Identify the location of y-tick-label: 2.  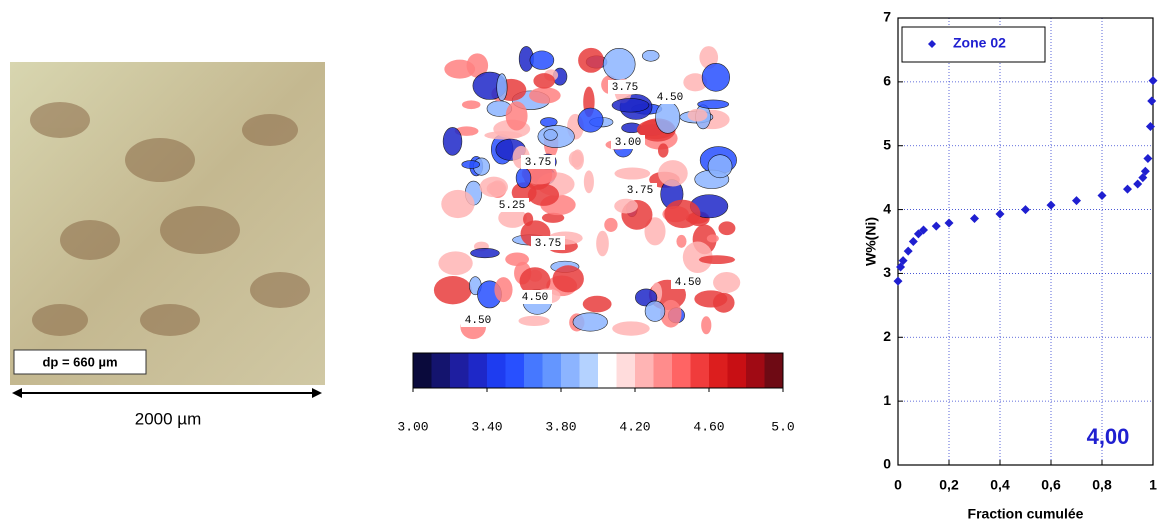
(887, 336).